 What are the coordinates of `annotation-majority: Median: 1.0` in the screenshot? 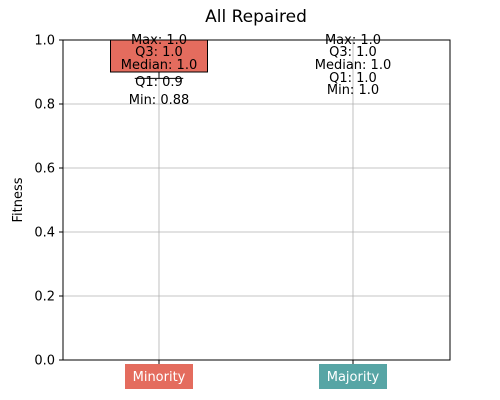 It's located at (353, 65).